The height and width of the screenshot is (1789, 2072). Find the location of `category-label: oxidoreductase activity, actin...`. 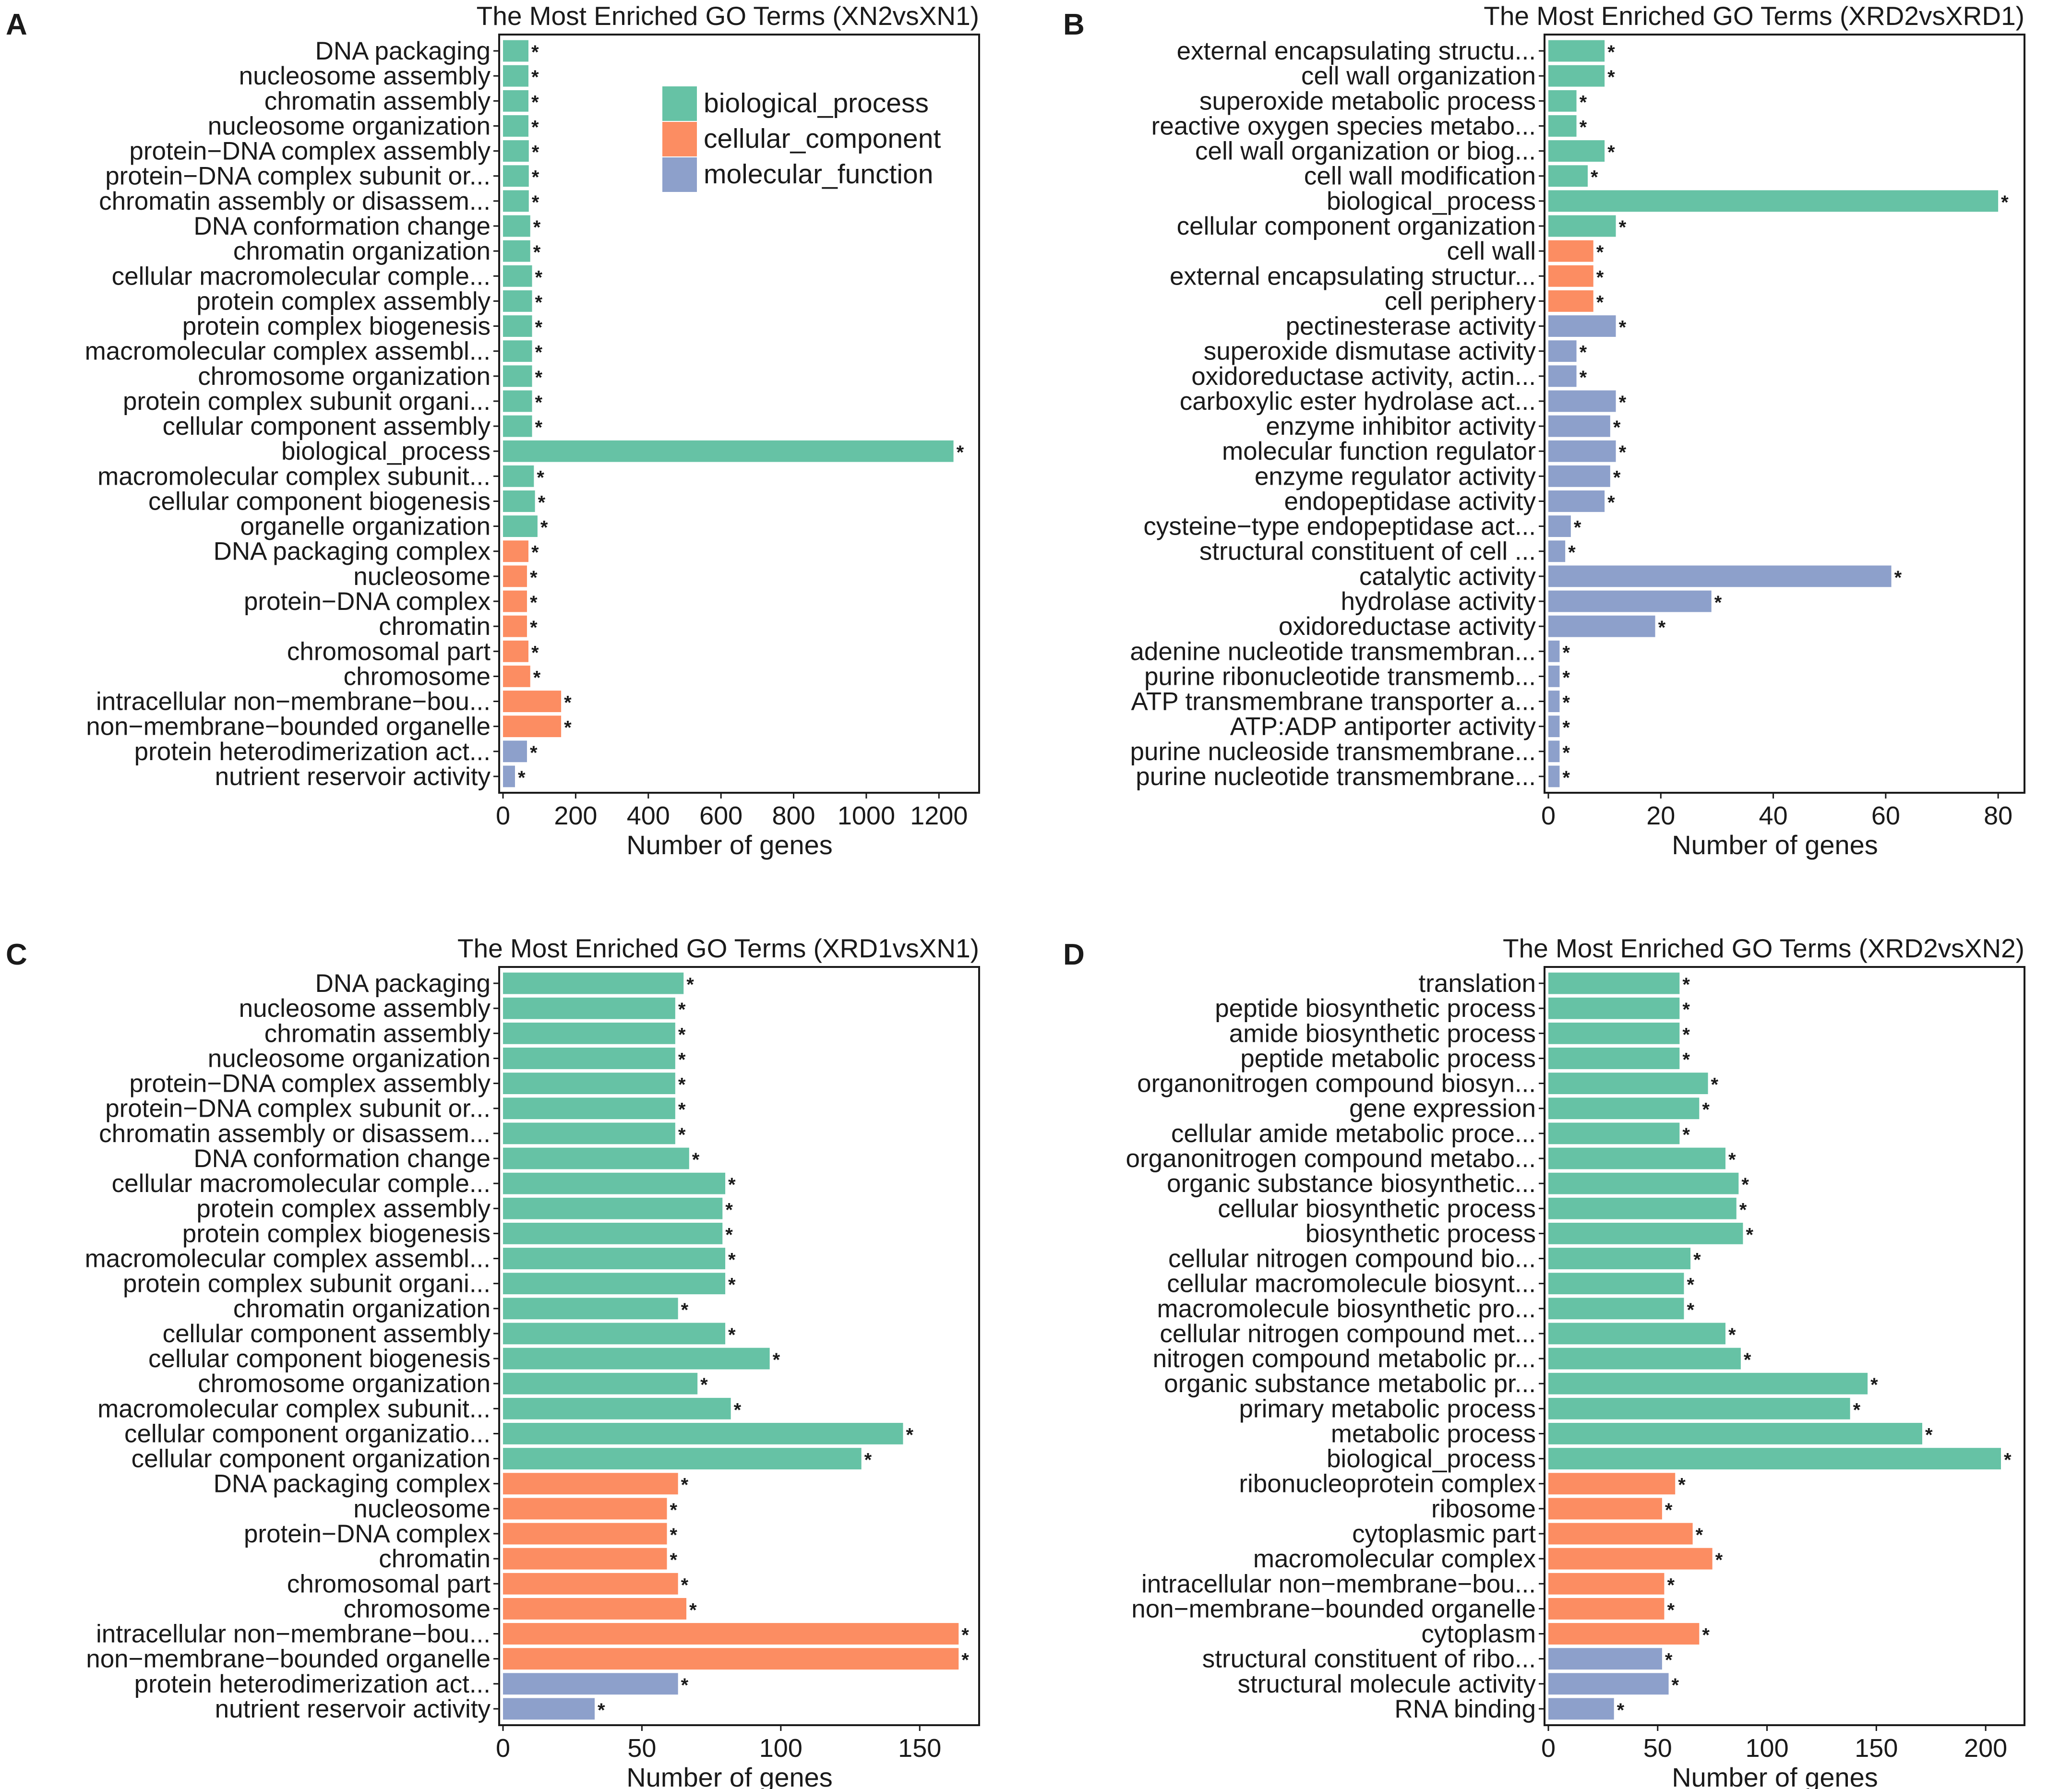

category-label: oxidoreductase activity, actin... is located at coordinates (1363, 376).